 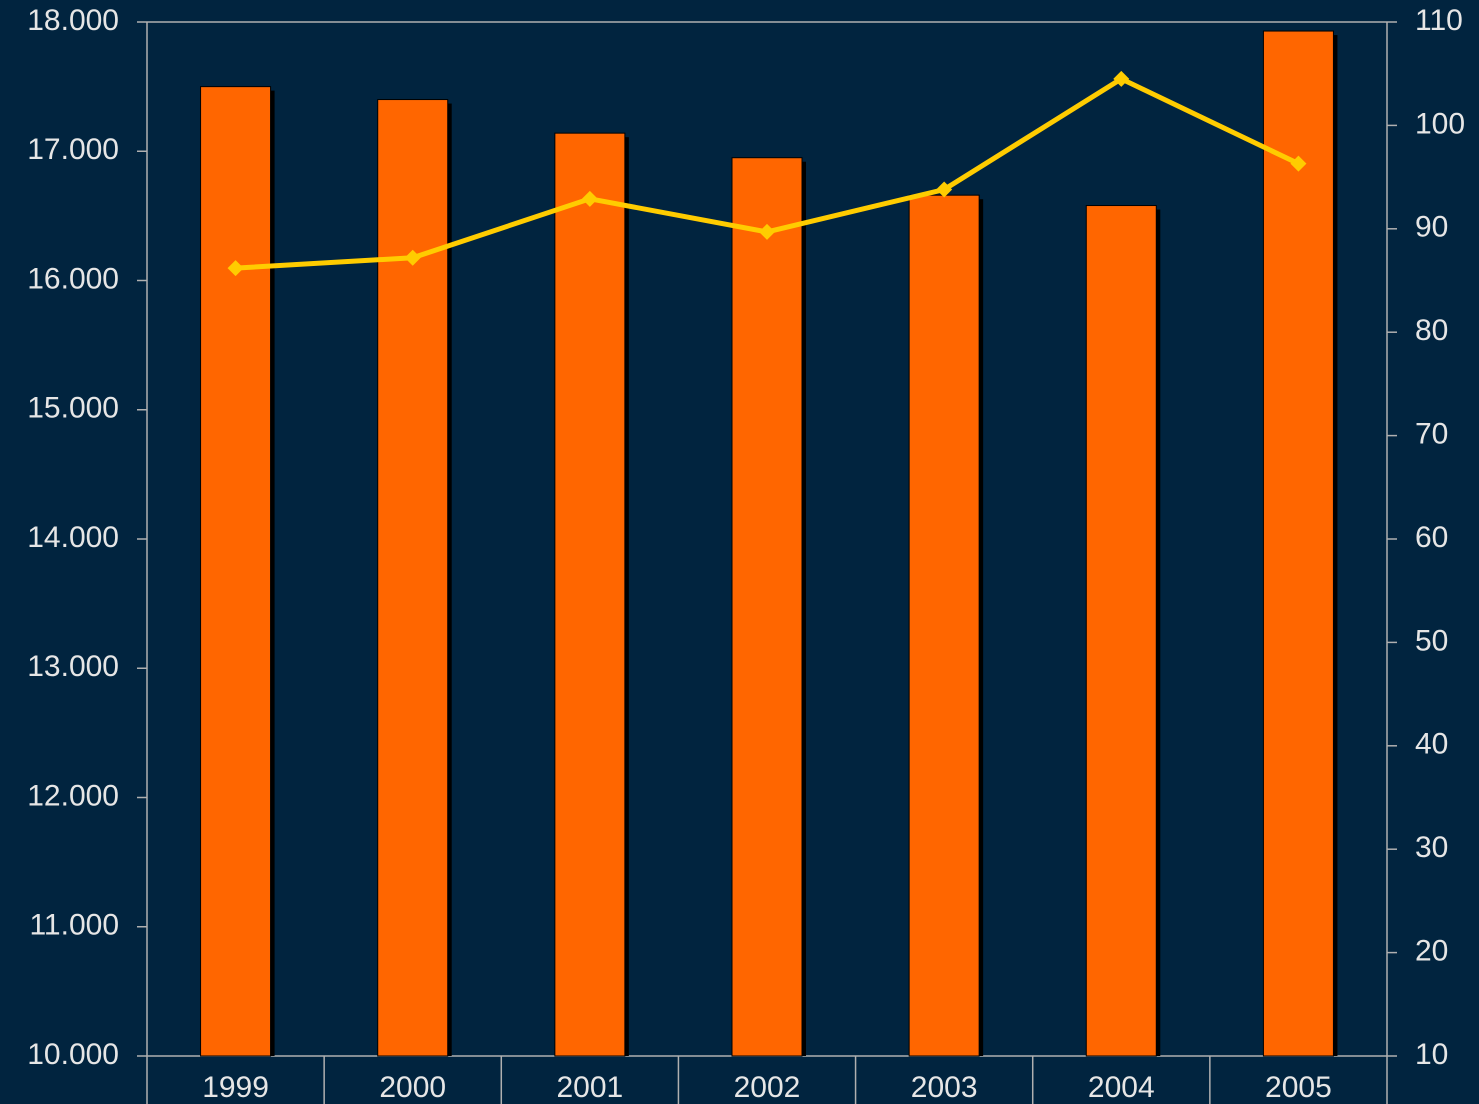 I want to click on x-tick-label: 2000, so click(x=412, y=1087).